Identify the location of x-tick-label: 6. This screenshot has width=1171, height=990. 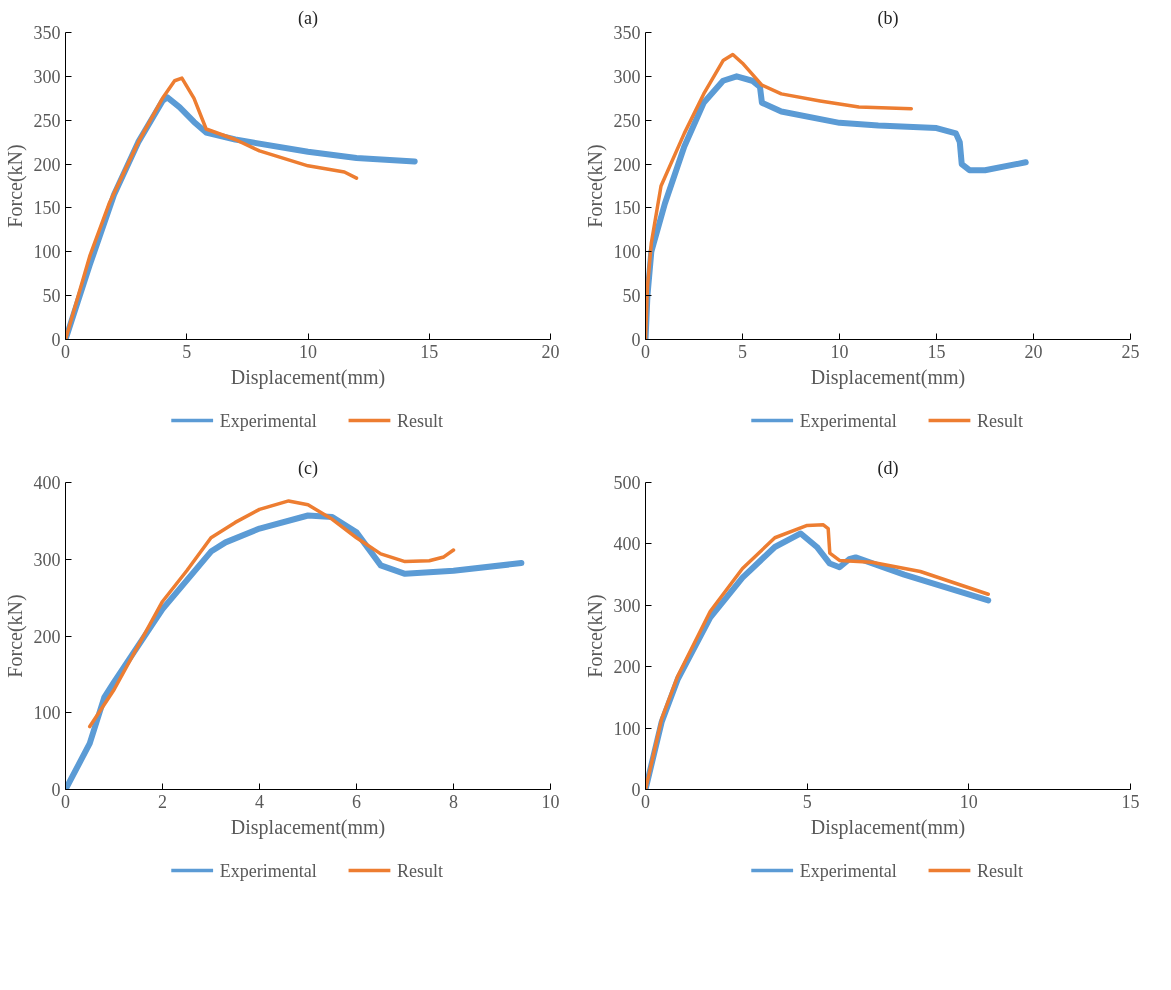
(356, 801).